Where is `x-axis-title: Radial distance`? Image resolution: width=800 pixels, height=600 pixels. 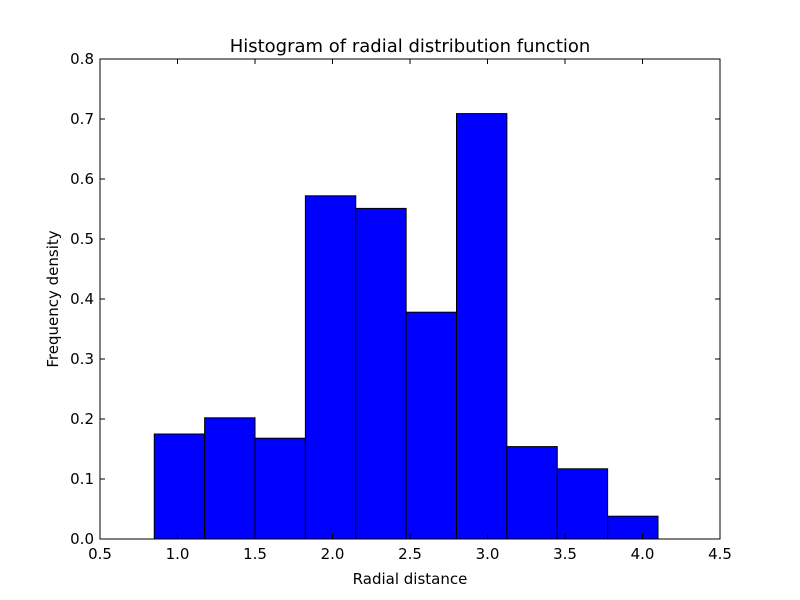 x-axis-title: Radial distance is located at coordinates (410, 579).